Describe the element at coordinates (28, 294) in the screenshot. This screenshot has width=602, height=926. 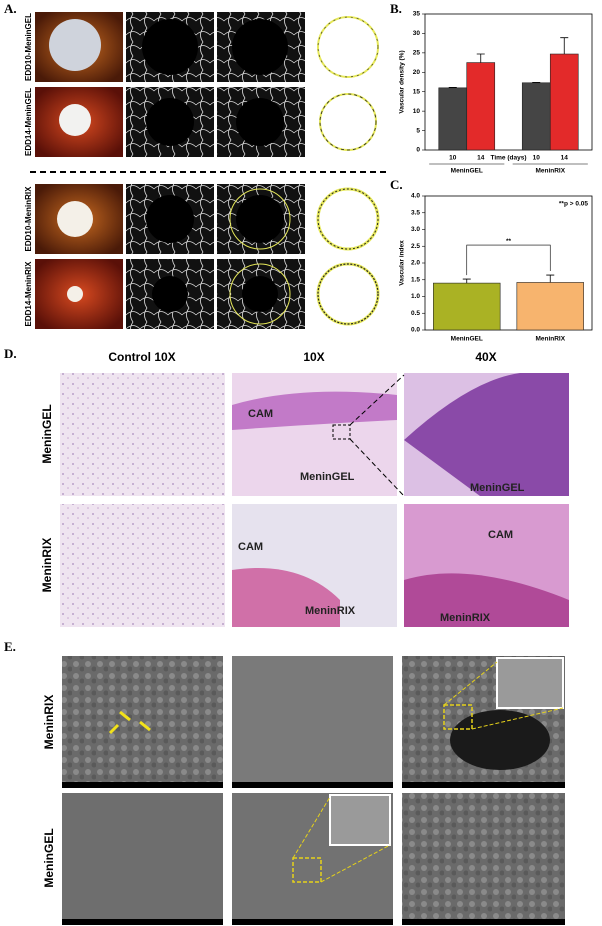
I see `row-label: EDD14-MeninRIX` at that location.